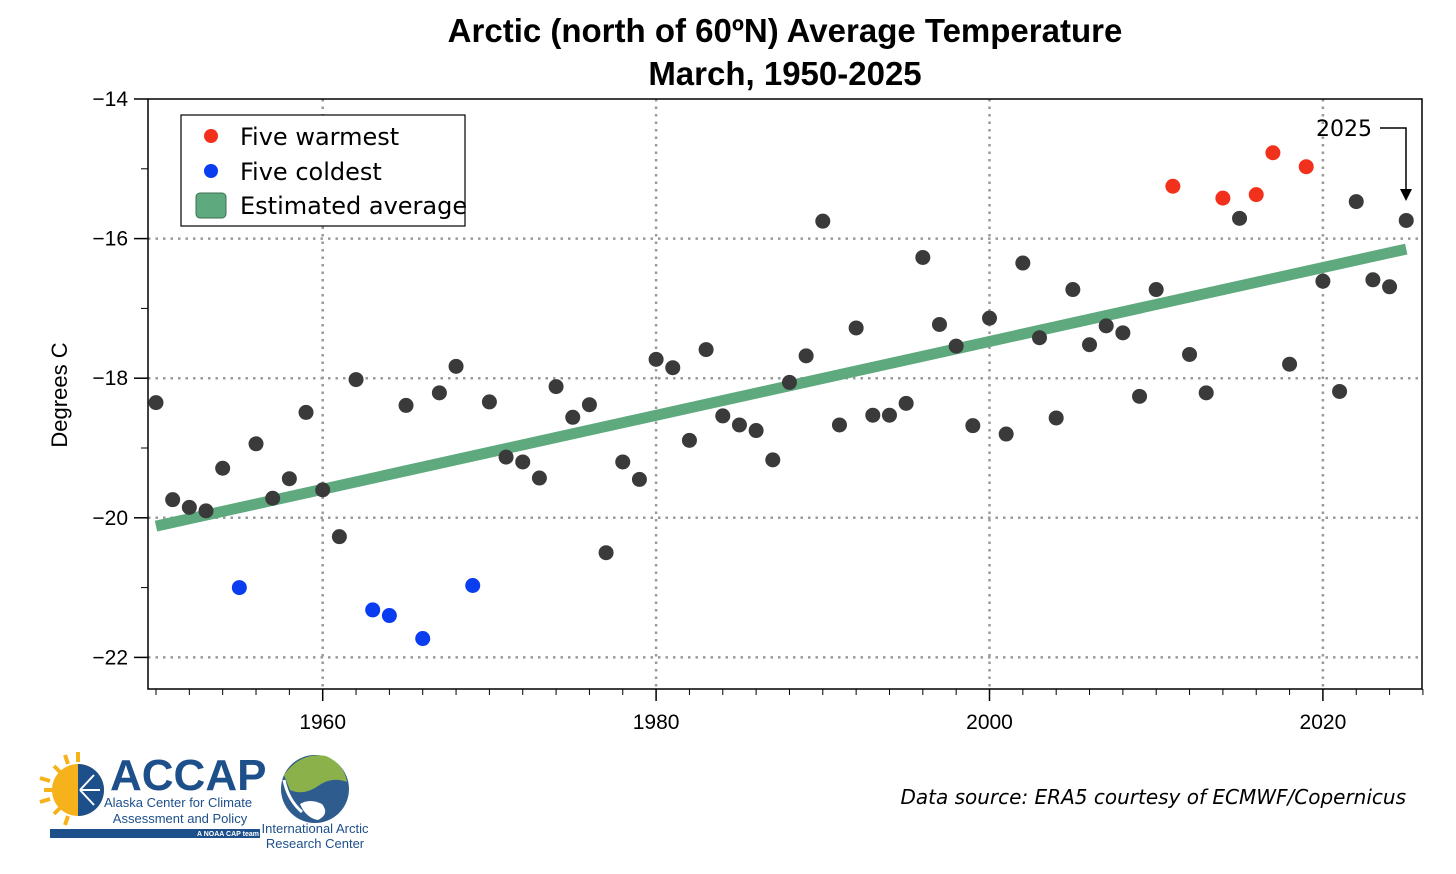 This screenshot has height=874, width=1456. Describe the element at coordinates (180, 818) in the screenshot. I see `accap-line2: Assessment and Policy` at that location.